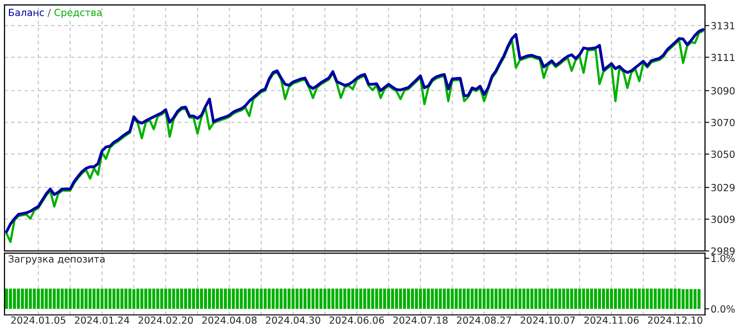  I want to click on x-tick-label: 2024.12.10, so click(675, 320).